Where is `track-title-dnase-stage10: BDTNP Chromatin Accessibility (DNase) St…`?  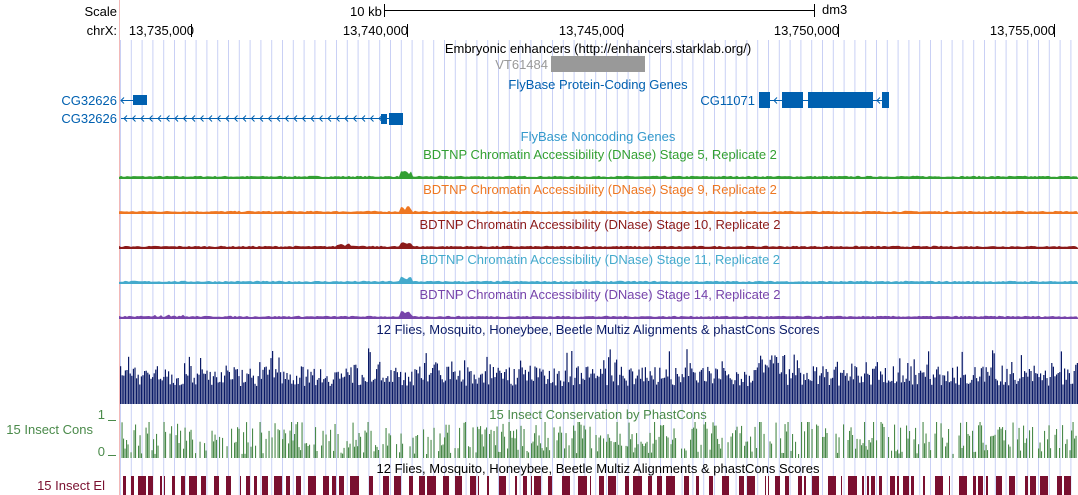
track-title-dnase-stage10: BDTNP Chromatin Accessibility (DNase) St… is located at coordinates (600, 224).